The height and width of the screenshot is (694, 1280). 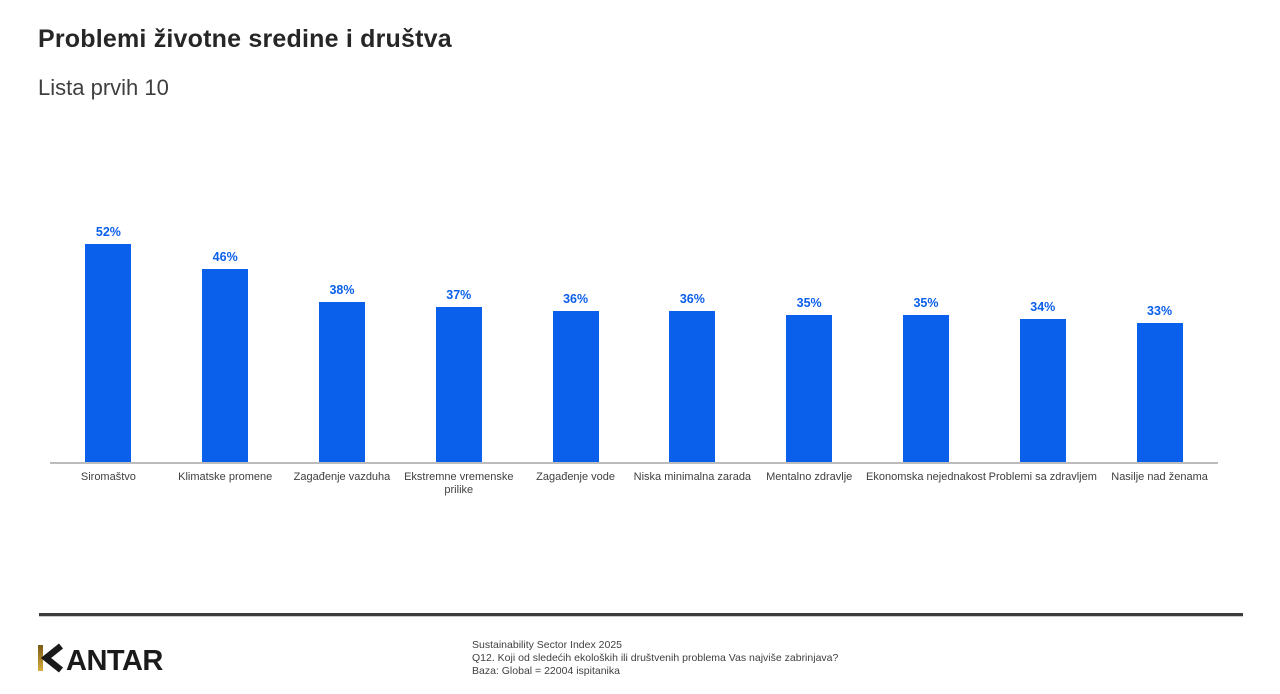 I want to click on bar-column: 46%, so click(x=225, y=340).